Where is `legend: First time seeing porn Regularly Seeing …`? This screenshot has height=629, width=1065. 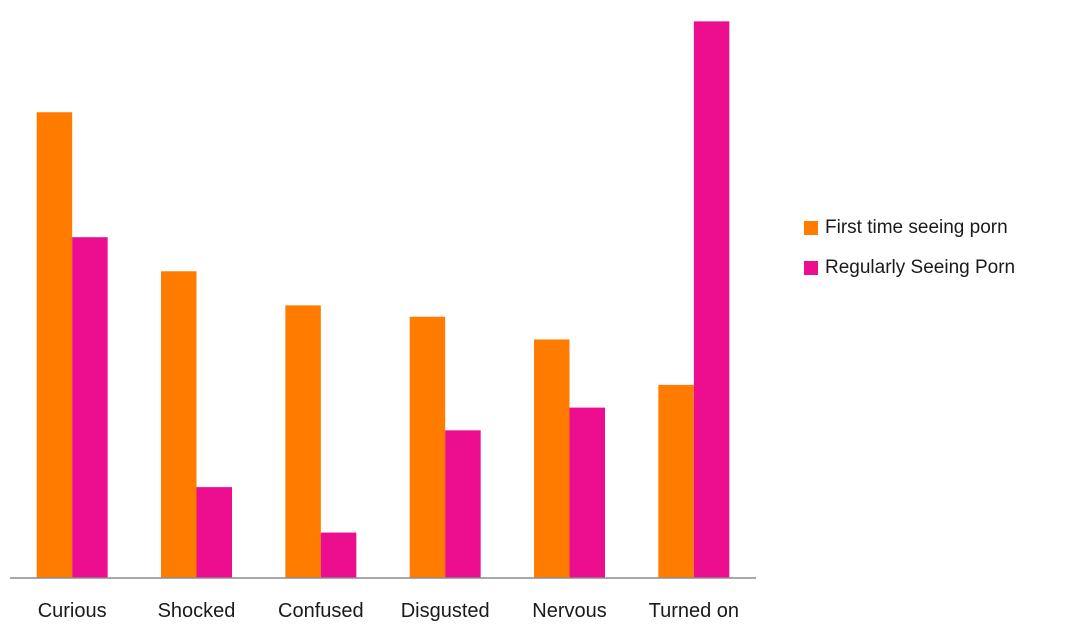
legend: First time seeing porn Regularly Seeing … is located at coordinates (909, 256).